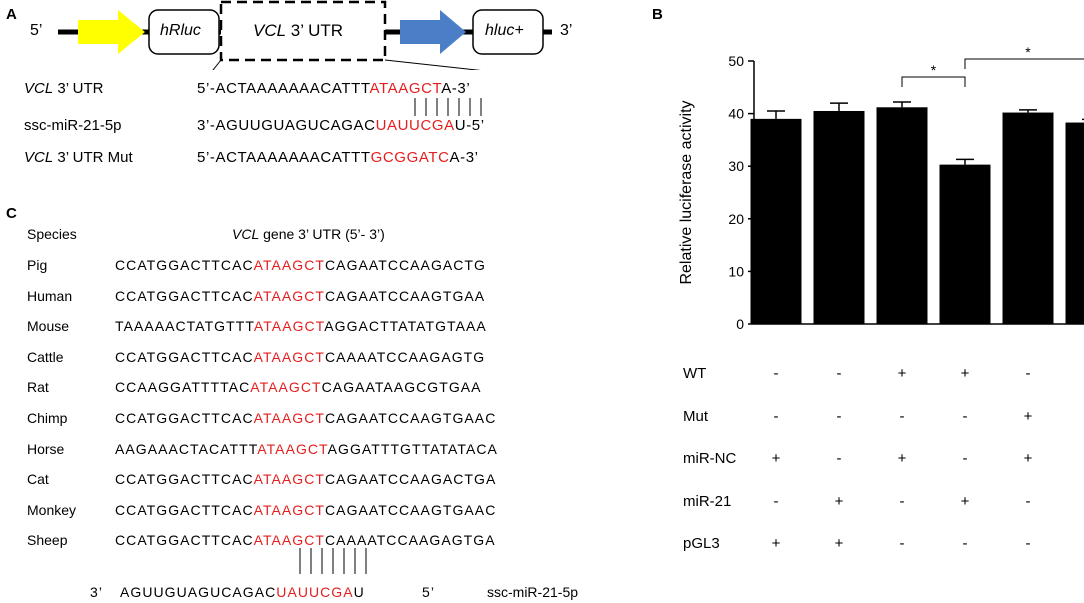 This screenshot has width=1084, height=603. Describe the element at coordinates (464, 157) in the screenshot. I see `seq-mut-post: A-3’` at that location.